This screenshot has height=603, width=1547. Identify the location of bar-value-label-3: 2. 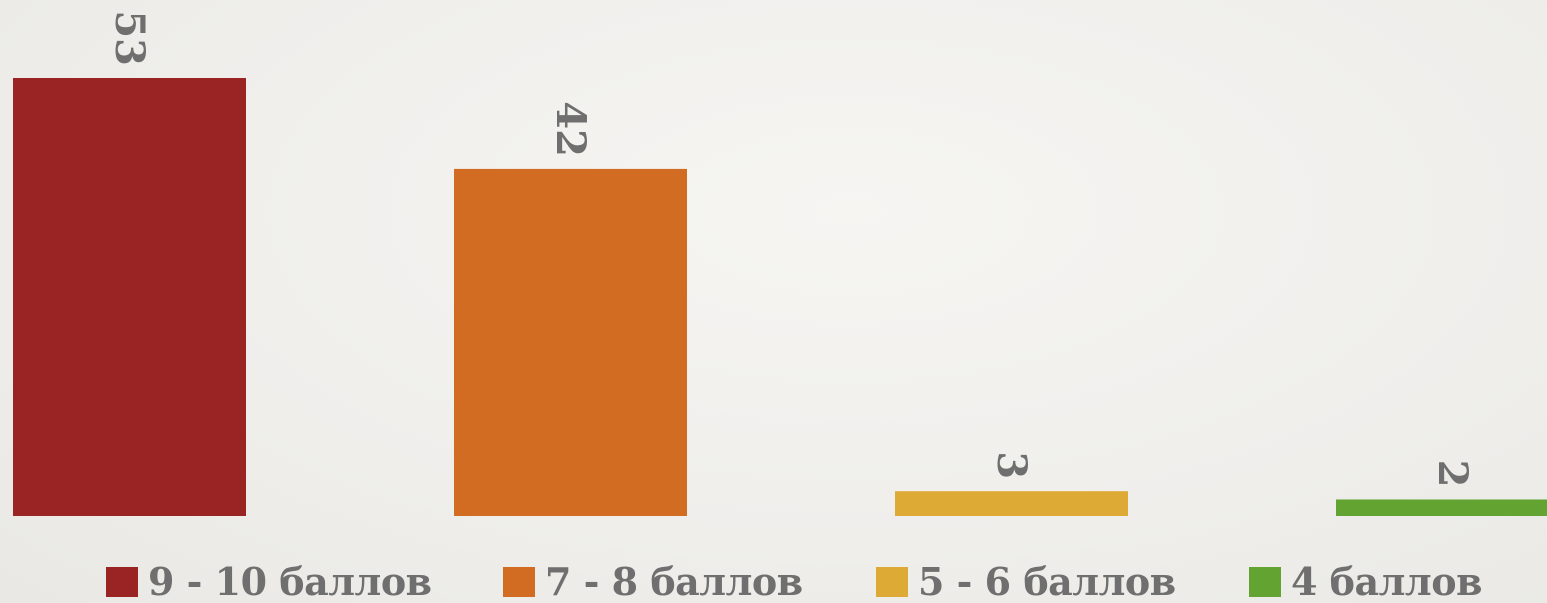
(1452, 474).